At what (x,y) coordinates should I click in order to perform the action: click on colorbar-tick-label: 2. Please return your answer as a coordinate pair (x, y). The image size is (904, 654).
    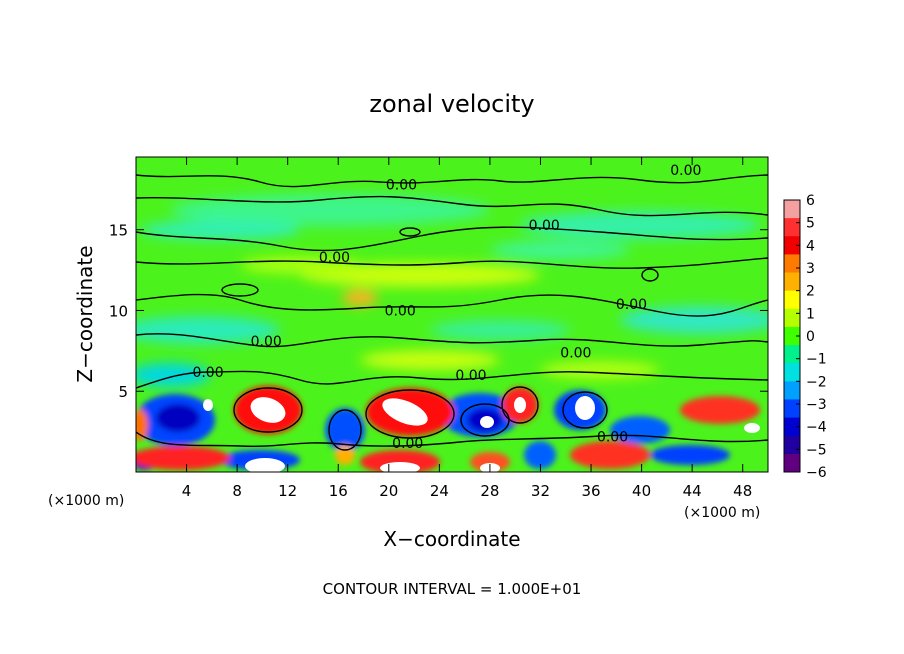
    Looking at the image, I should click on (810, 292).